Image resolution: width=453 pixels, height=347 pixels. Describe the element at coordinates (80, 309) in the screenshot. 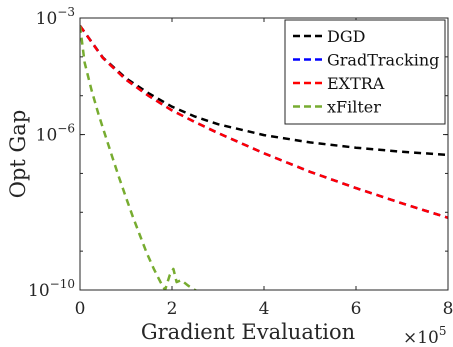

I see `x-tick-label: 0` at that location.